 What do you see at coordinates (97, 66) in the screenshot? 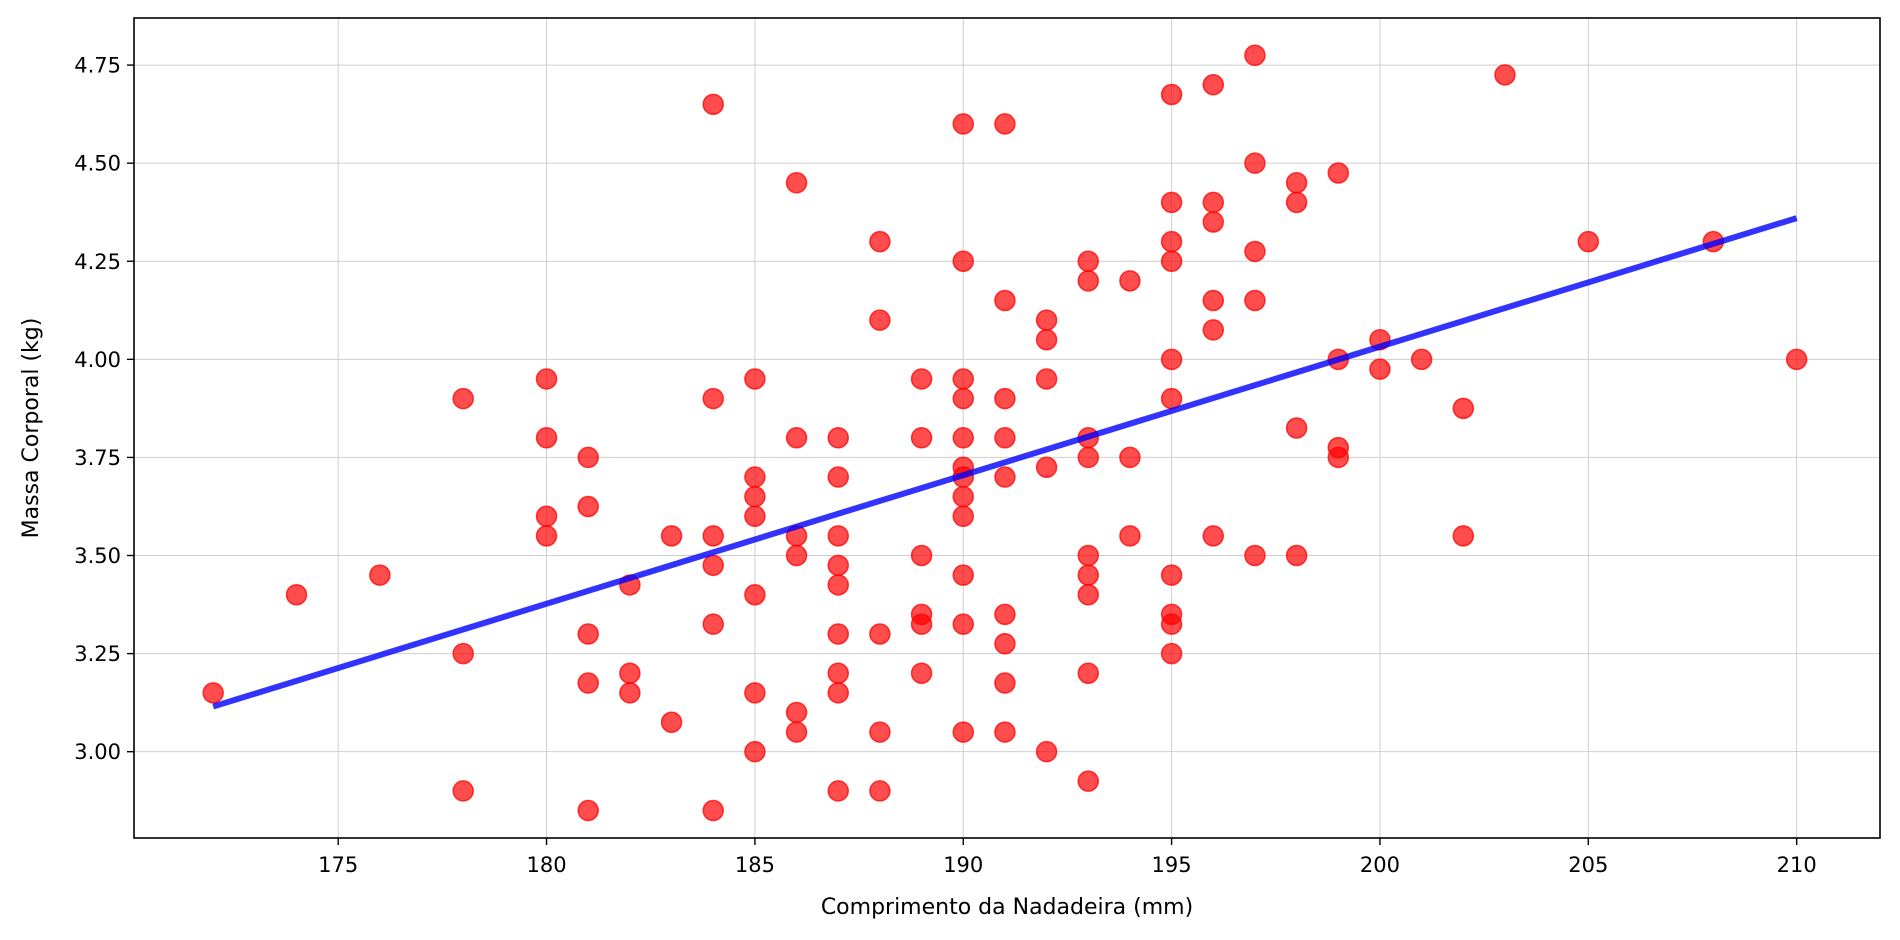
I see `y-tick-label: 4.75` at bounding box center [97, 66].